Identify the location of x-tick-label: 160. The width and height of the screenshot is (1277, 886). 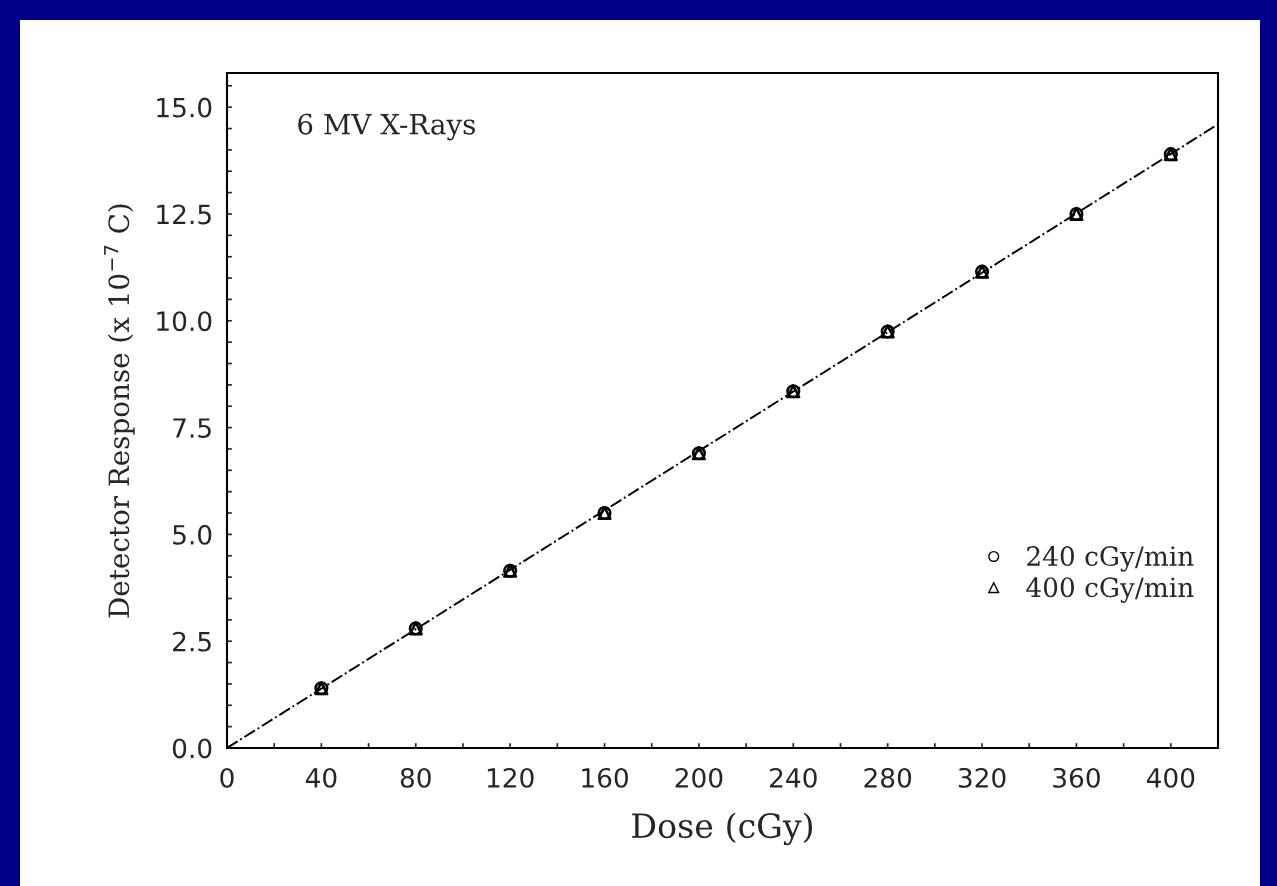
(605, 777).